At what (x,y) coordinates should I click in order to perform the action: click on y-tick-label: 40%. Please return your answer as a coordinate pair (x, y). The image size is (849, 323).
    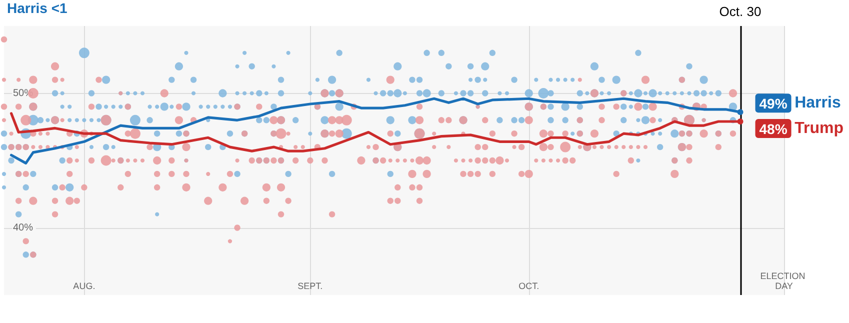
    Looking at the image, I should click on (23, 228).